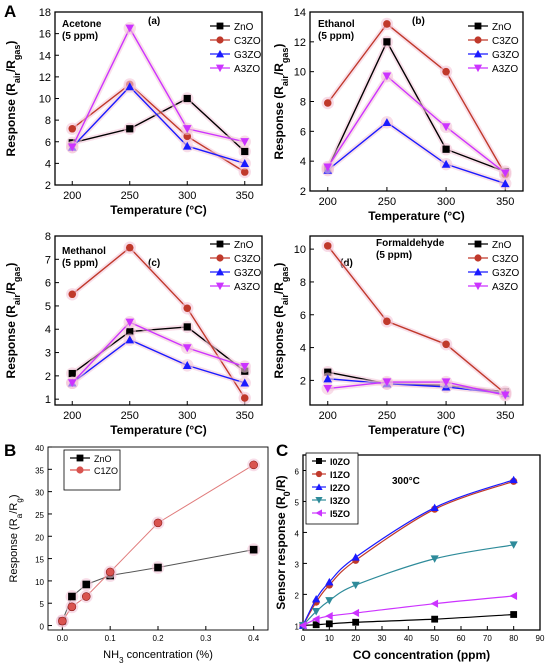 The width and height of the screenshot is (550, 667). Describe the element at coordinates (48, 260) in the screenshot. I see `y-tick-label: 7` at that location.